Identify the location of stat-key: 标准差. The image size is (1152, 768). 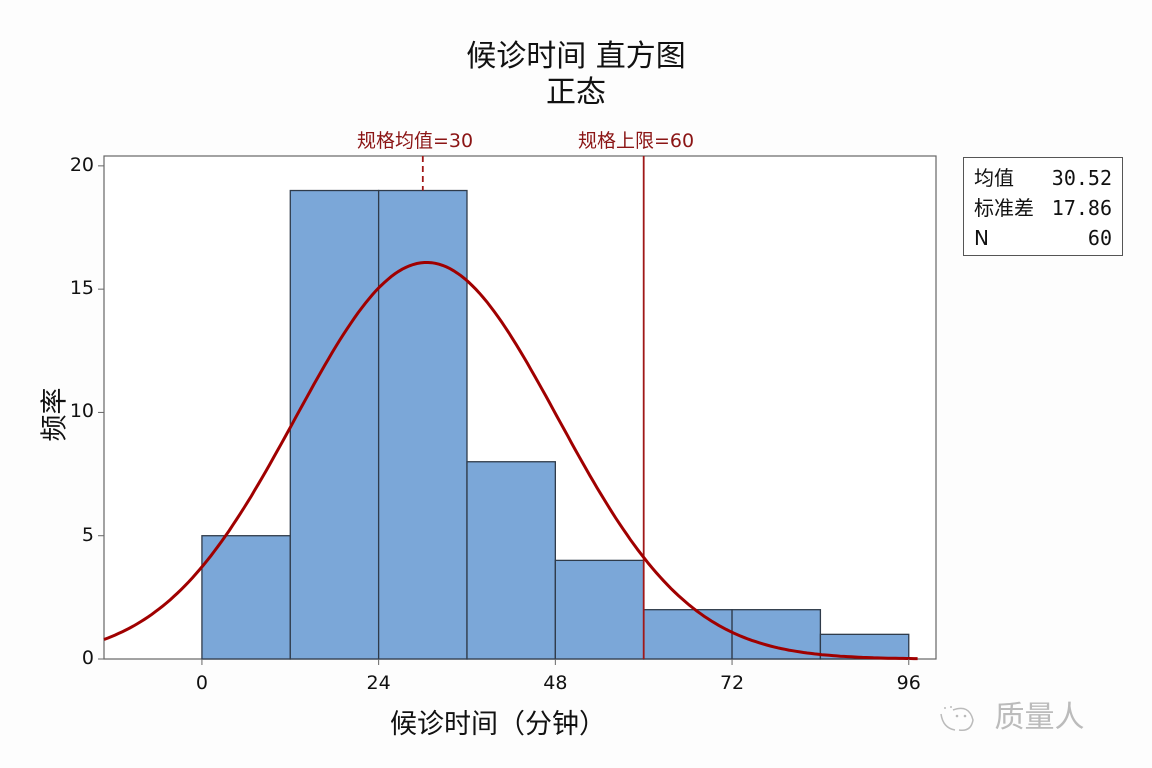
(1004, 208).